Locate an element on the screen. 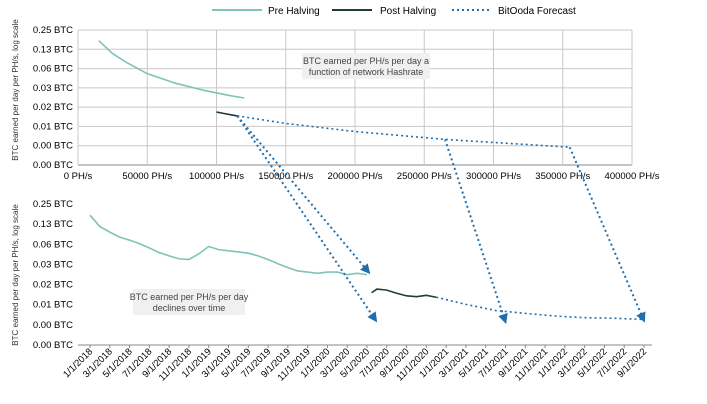 The image size is (707, 404). top-y-tick-label: 0.13 BTC is located at coordinates (53, 49).